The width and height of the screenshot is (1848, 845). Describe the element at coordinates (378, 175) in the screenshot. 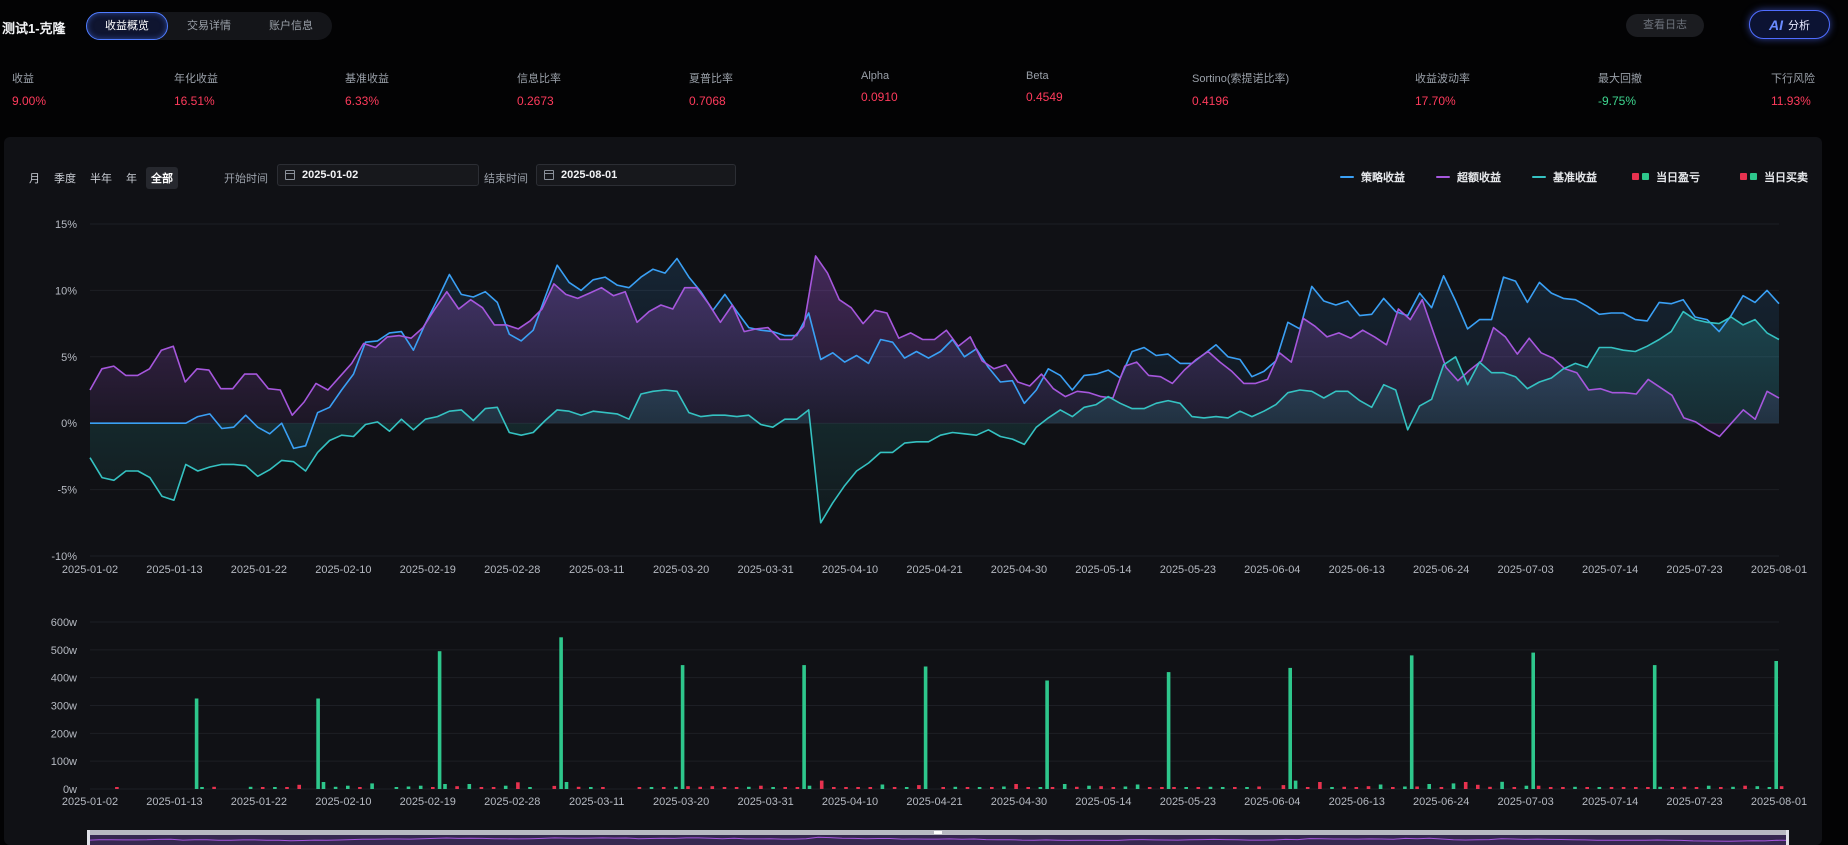

I see `start-date-input: 2025-01-02` at that location.